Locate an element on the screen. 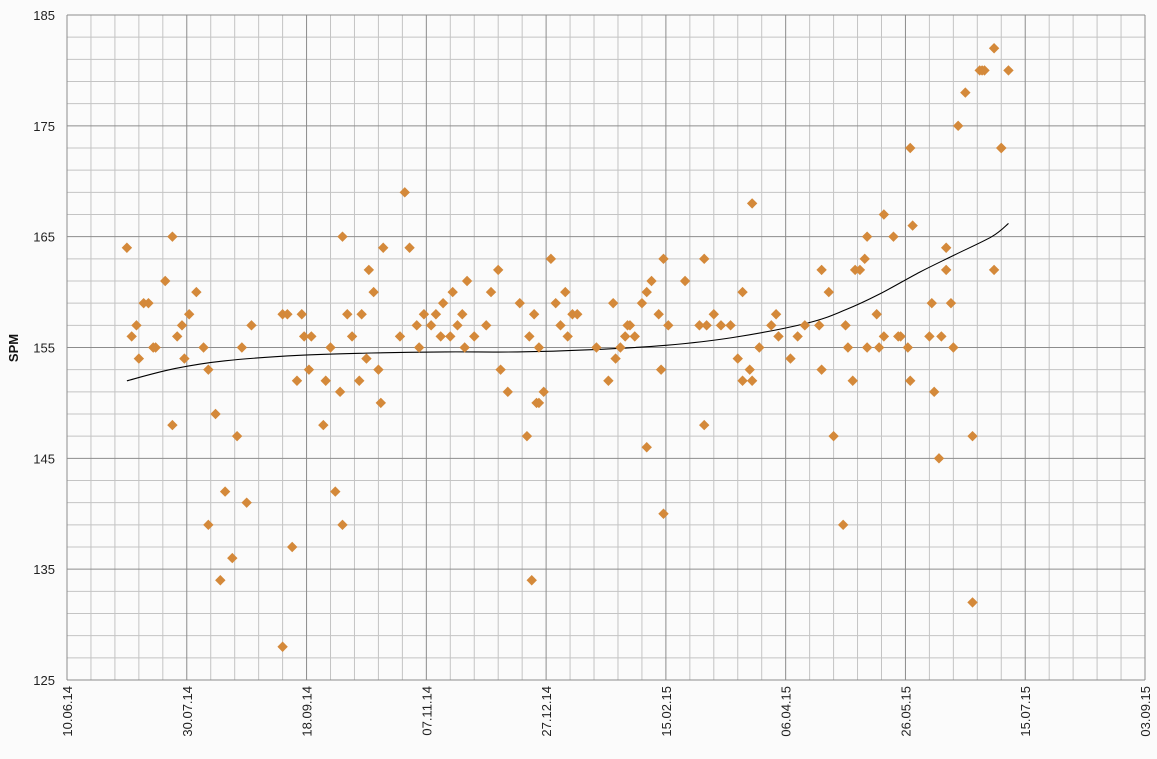 The image size is (1157, 759). y-axis-label: SPM is located at coordinates (13, 348).